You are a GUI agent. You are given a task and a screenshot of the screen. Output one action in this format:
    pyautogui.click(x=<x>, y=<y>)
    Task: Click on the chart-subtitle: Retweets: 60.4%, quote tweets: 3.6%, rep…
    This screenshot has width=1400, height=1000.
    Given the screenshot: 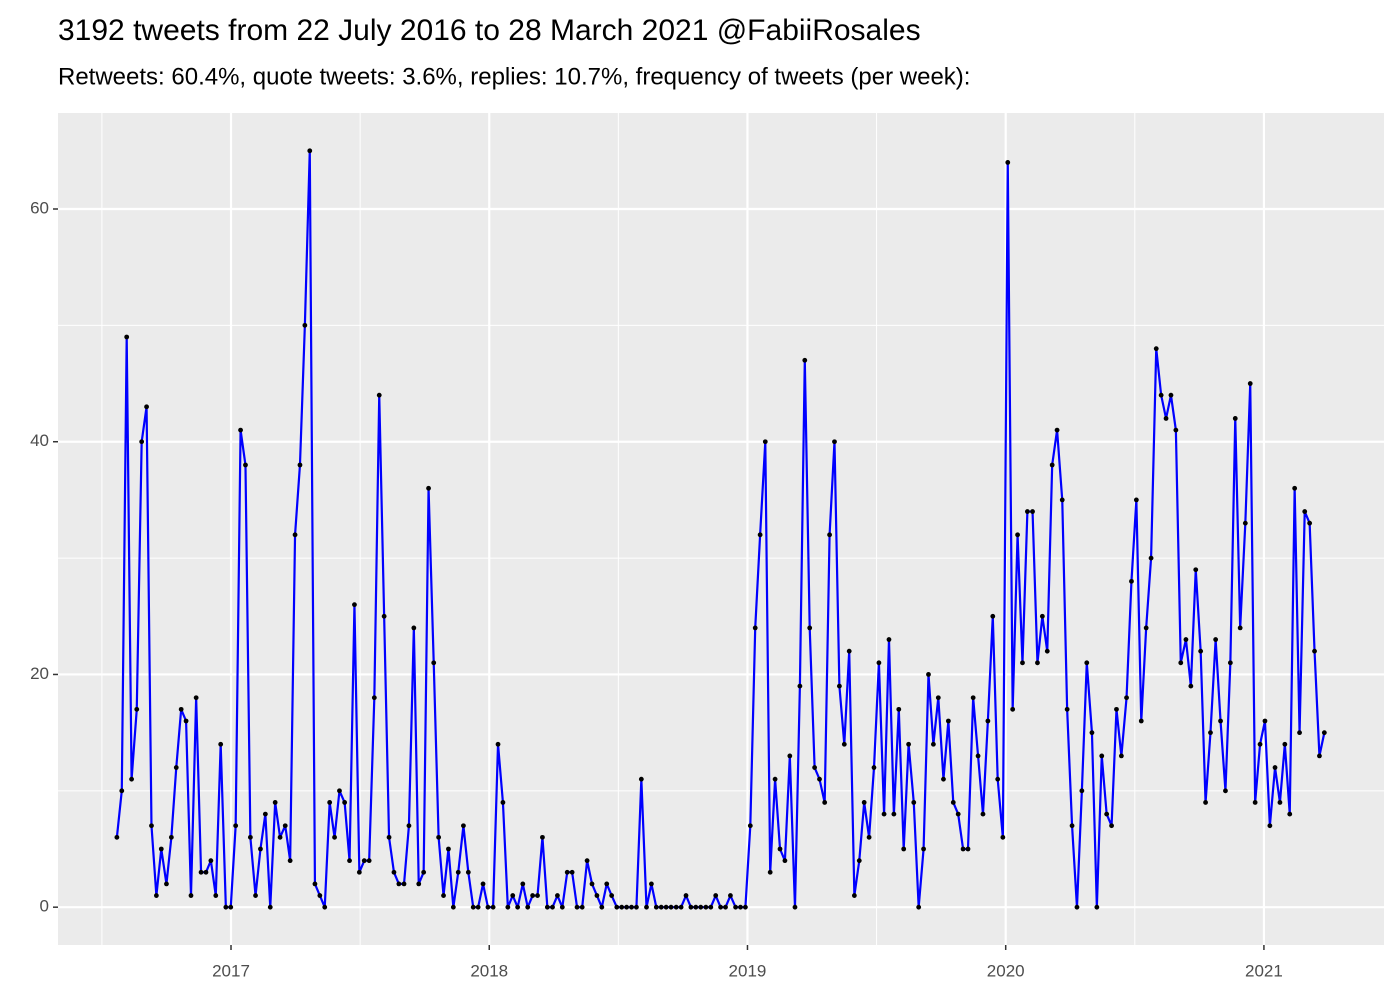 What is the action you would take?
    pyautogui.click(x=514, y=76)
    